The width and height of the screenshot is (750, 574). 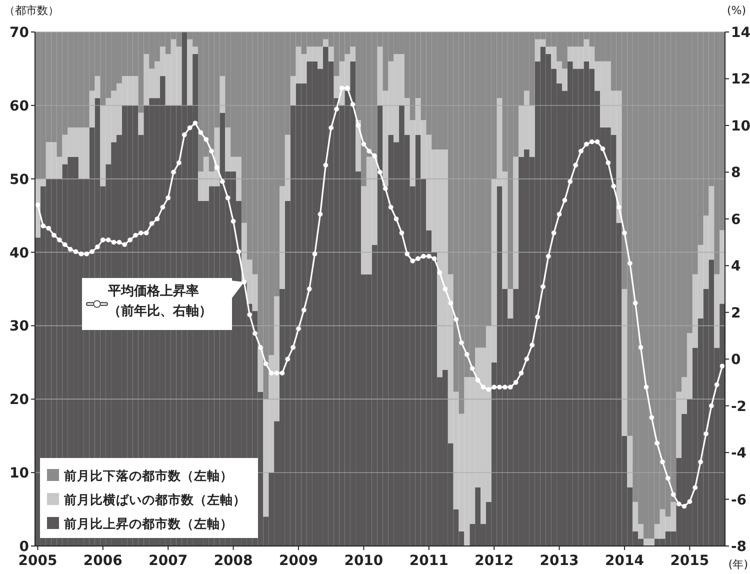 I want to click on x-axis-title: (年), so click(x=738, y=564).